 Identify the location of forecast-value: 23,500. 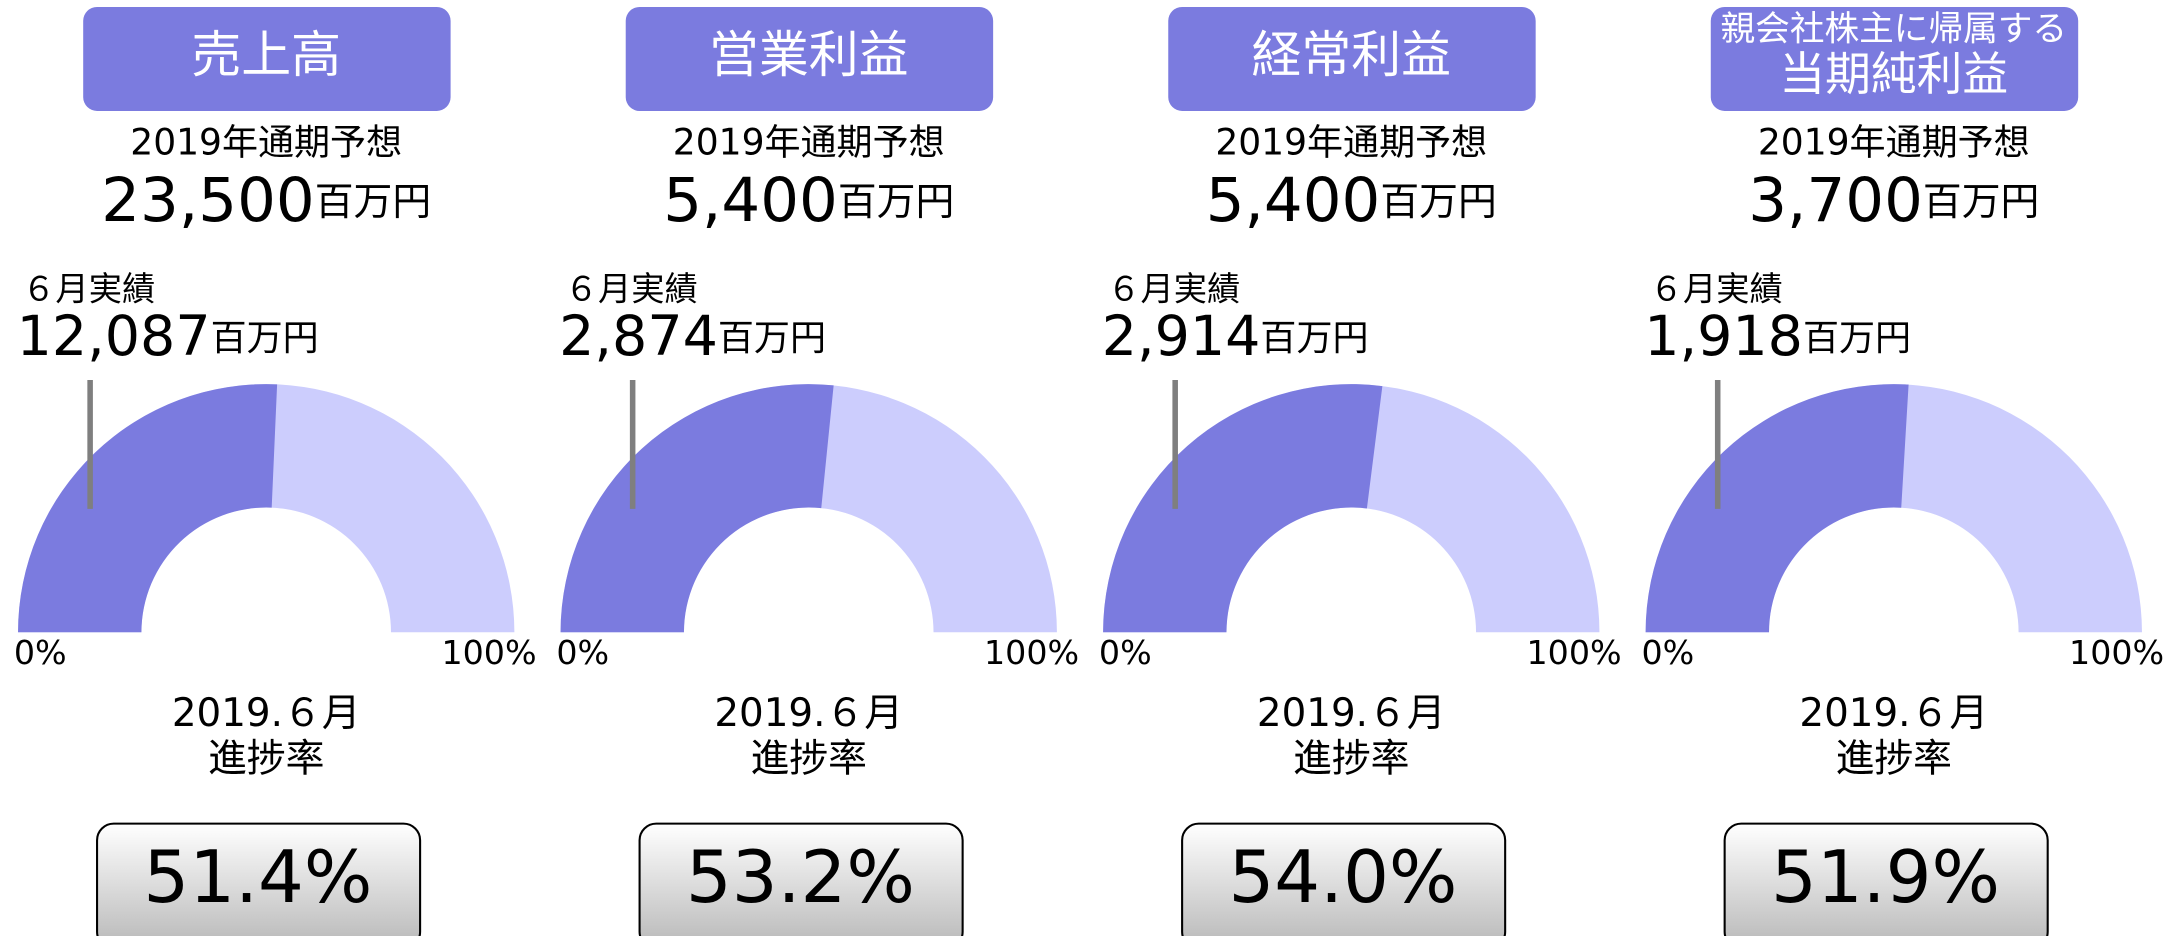
(207, 199).